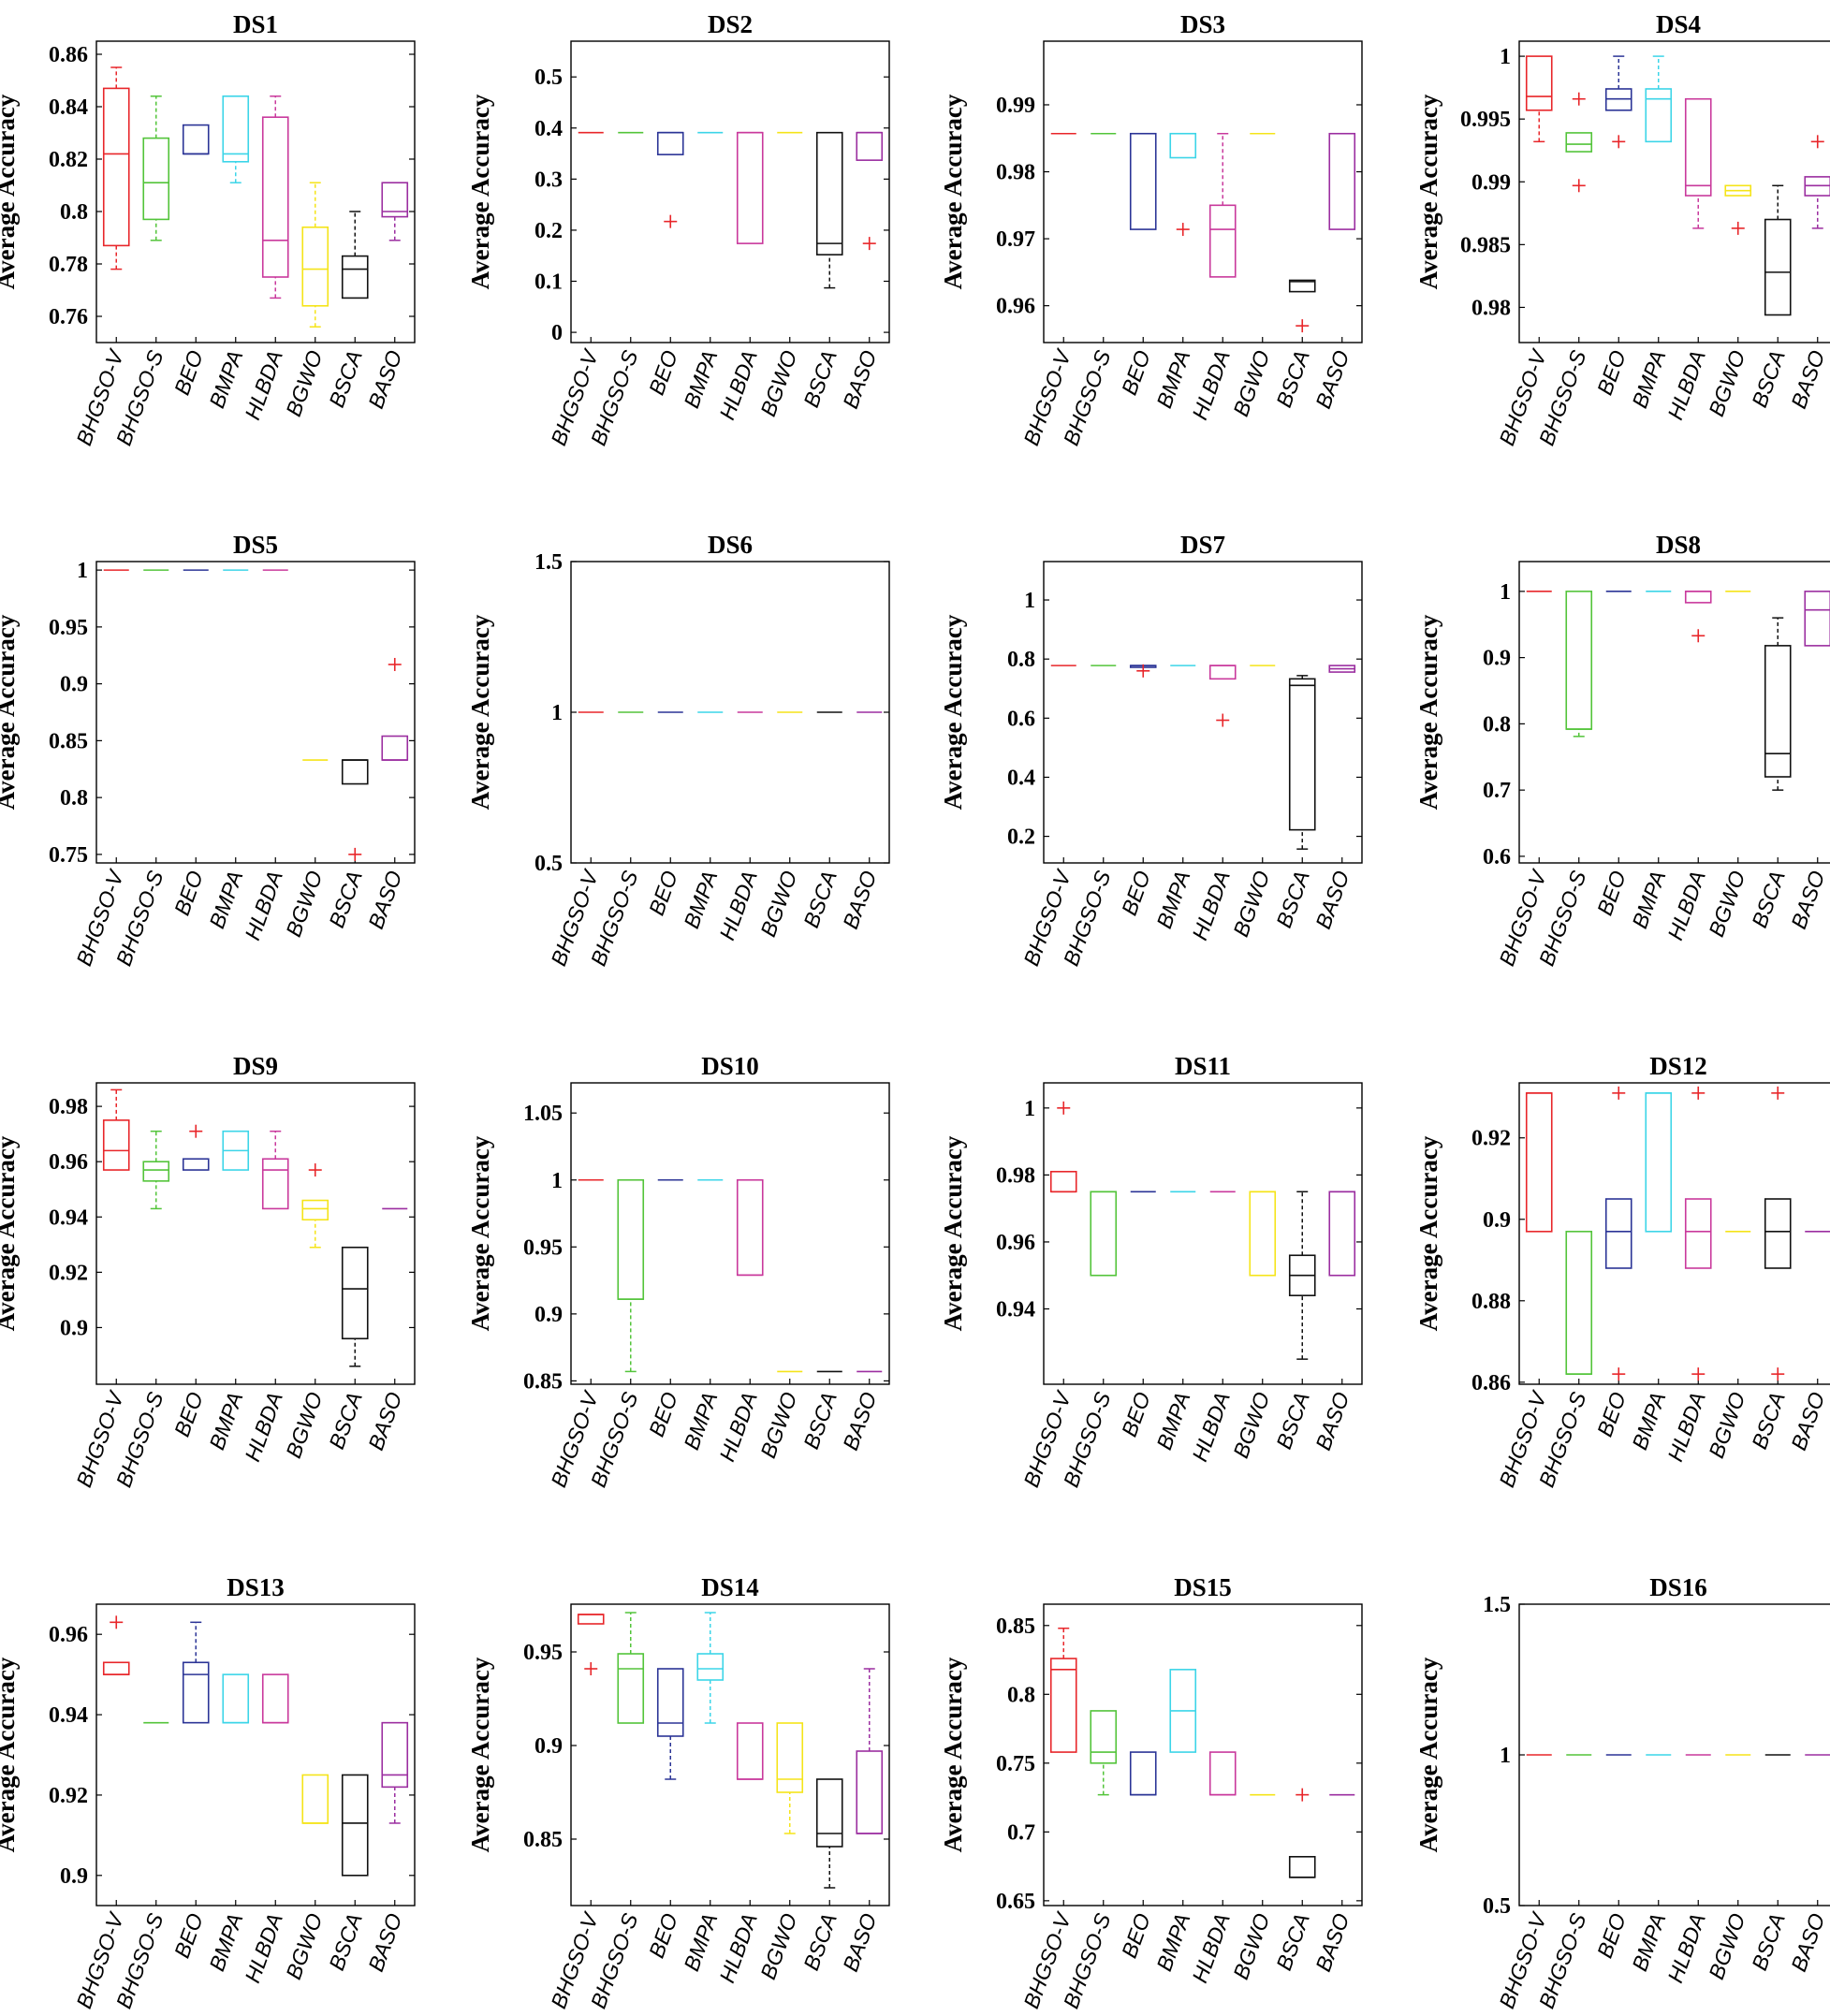 Image resolution: width=1830 pixels, height=2016 pixels. I want to click on y-tick-label: 0.8, so click(1021, 660).